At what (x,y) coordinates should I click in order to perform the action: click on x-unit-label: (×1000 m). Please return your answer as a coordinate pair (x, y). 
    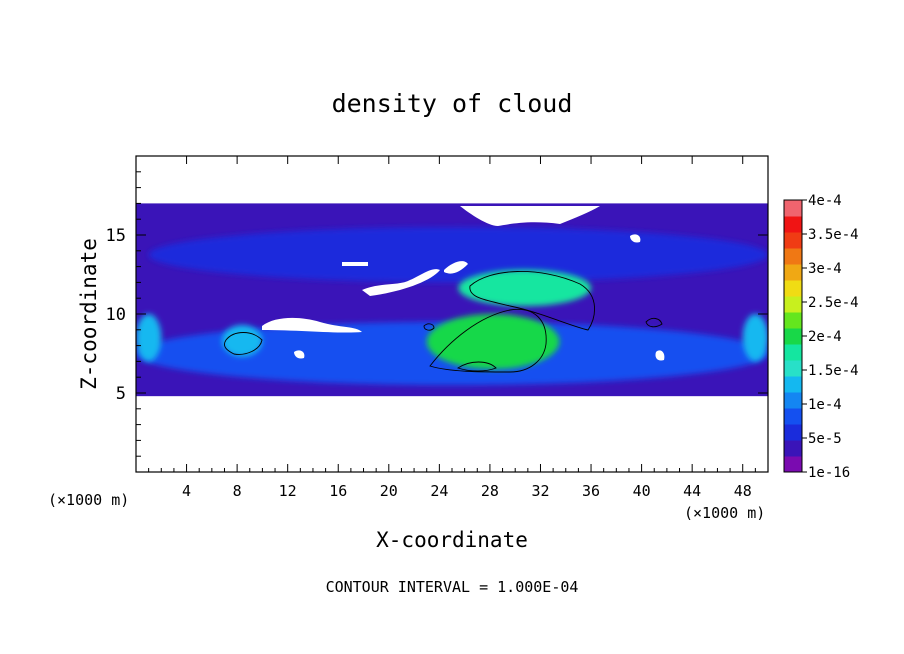
    Looking at the image, I should click on (88, 500).